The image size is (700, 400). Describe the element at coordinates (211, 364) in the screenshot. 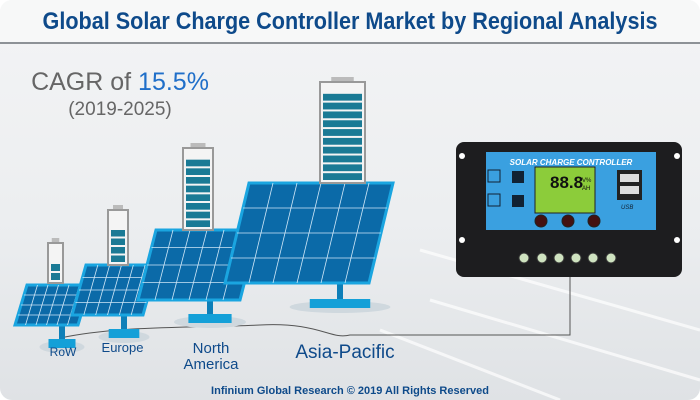

I see `region-label-line: America` at that location.